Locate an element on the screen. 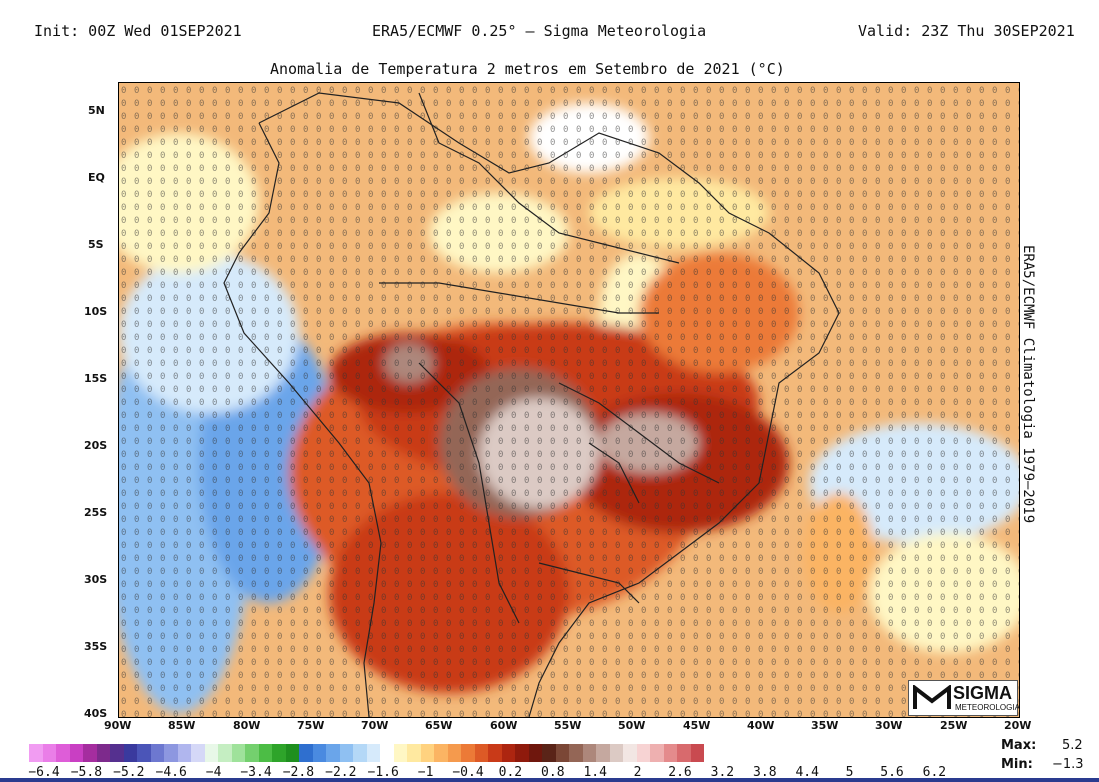 The image size is (1099, 782). lon-label: 30W is located at coordinates (889, 725).